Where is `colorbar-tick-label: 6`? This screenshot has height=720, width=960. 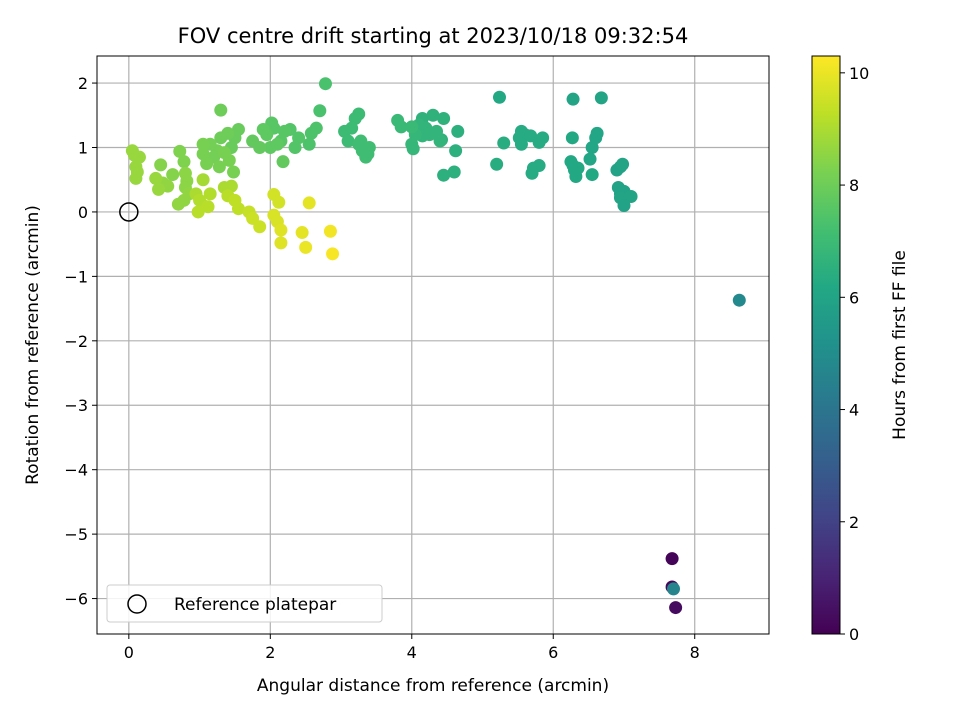
colorbar-tick-label: 6 is located at coordinates (854, 297).